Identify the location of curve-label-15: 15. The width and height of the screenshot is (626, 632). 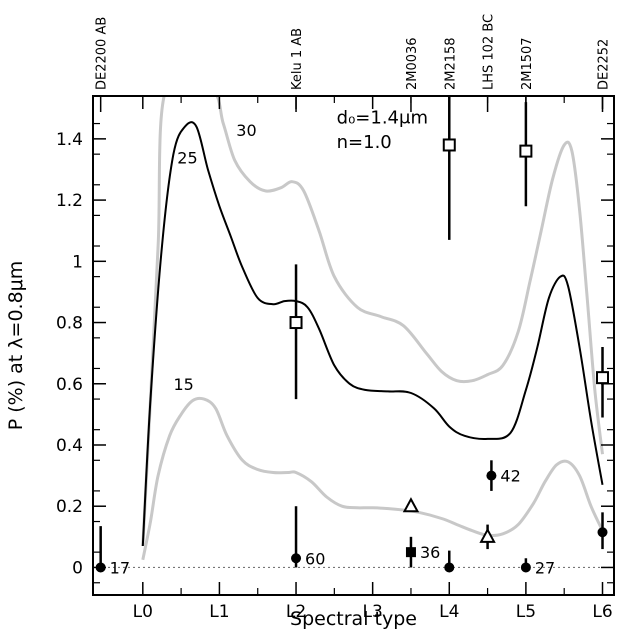
(183, 384).